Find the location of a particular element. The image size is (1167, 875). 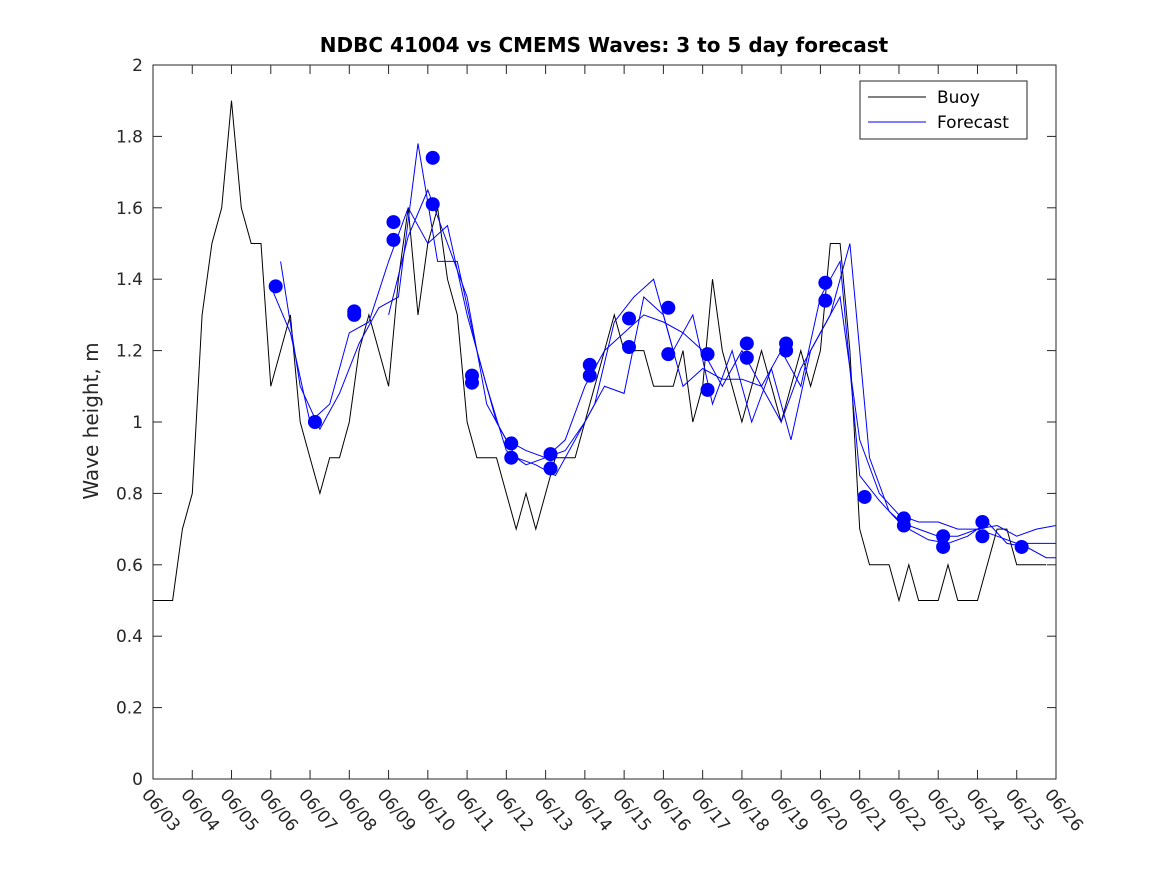

y-tick-label: 1.2 is located at coordinates (129, 352).